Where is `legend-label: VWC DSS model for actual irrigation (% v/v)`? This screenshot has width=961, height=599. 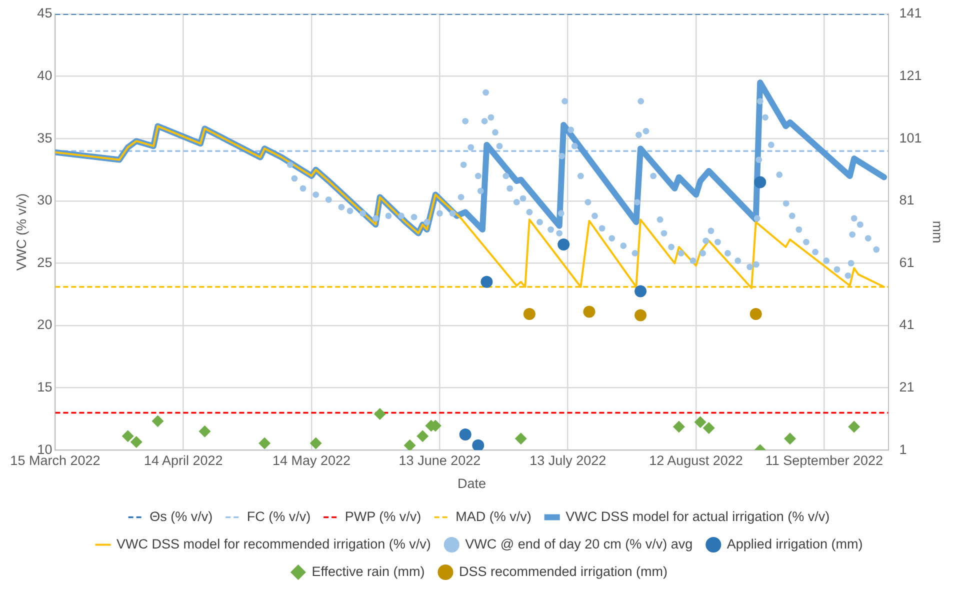
legend-label: VWC DSS model for actual irrigation (% v/v) is located at coordinates (698, 516).